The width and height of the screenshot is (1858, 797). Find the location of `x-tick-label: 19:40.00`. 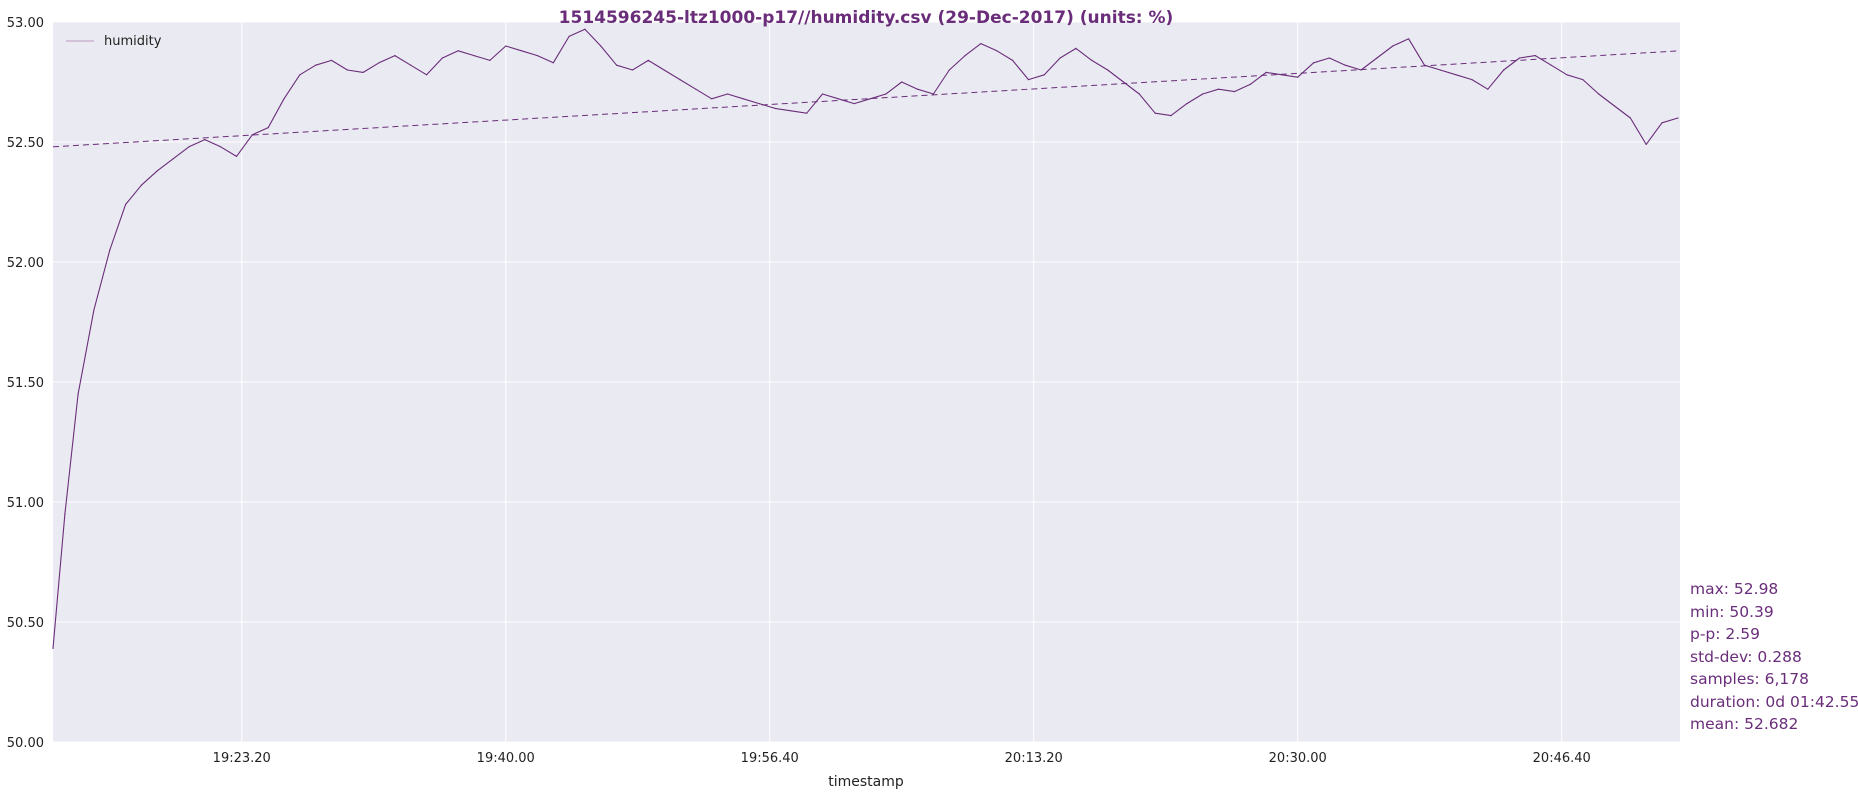

x-tick-label: 19:40.00 is located at coordinates (506, 758).